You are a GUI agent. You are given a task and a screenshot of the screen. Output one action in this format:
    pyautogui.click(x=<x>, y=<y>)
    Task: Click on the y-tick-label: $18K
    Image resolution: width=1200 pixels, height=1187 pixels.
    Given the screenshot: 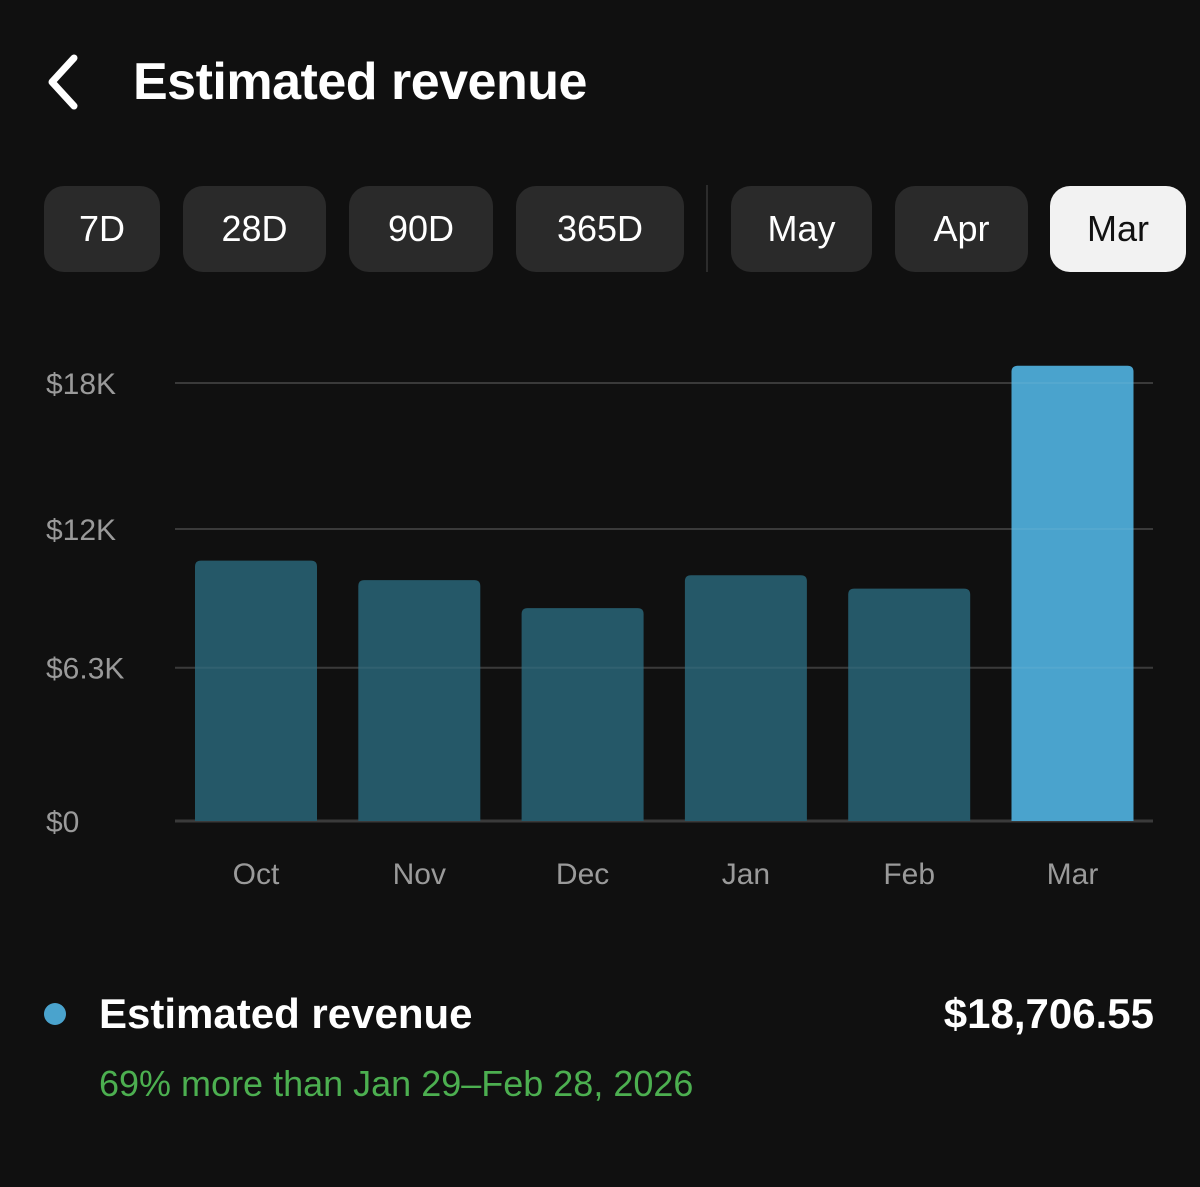 What is the action you would take?
    pyautogui.click(x=81, y=384)
    